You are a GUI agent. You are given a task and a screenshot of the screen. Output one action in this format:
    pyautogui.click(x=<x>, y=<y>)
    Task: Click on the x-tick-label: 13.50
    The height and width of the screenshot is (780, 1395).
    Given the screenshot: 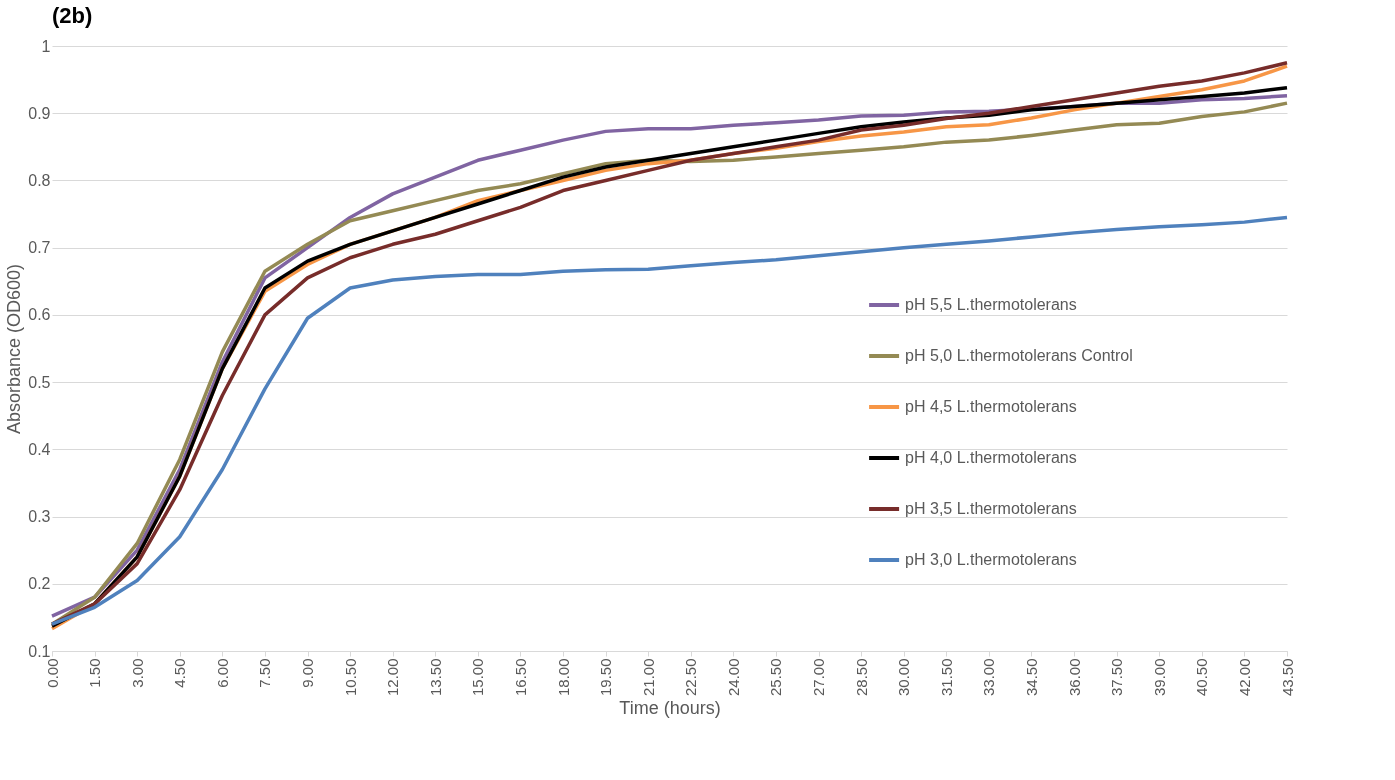 What is the action you would take?
    pyautogui.click(x=435, y=677)
    